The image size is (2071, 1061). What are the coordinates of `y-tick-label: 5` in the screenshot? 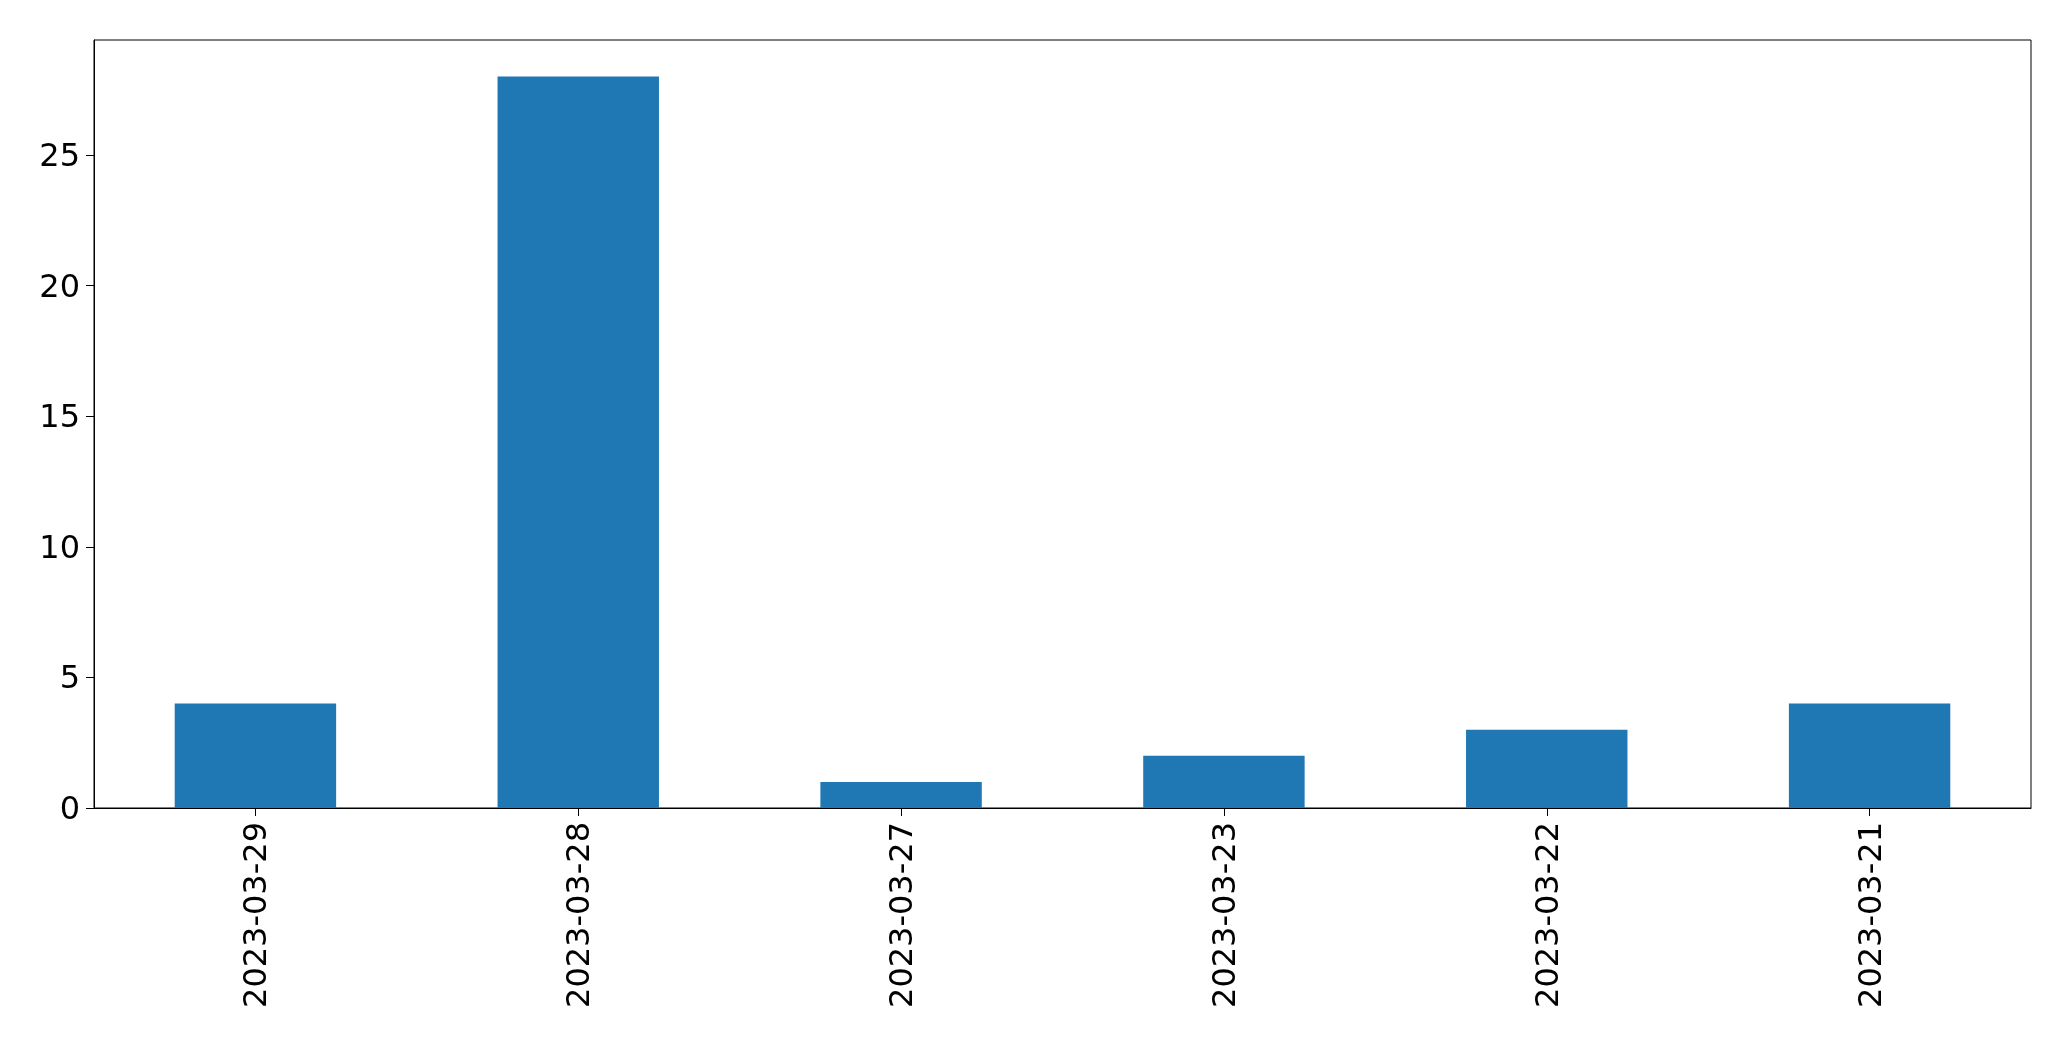 It's located at (69, 677).